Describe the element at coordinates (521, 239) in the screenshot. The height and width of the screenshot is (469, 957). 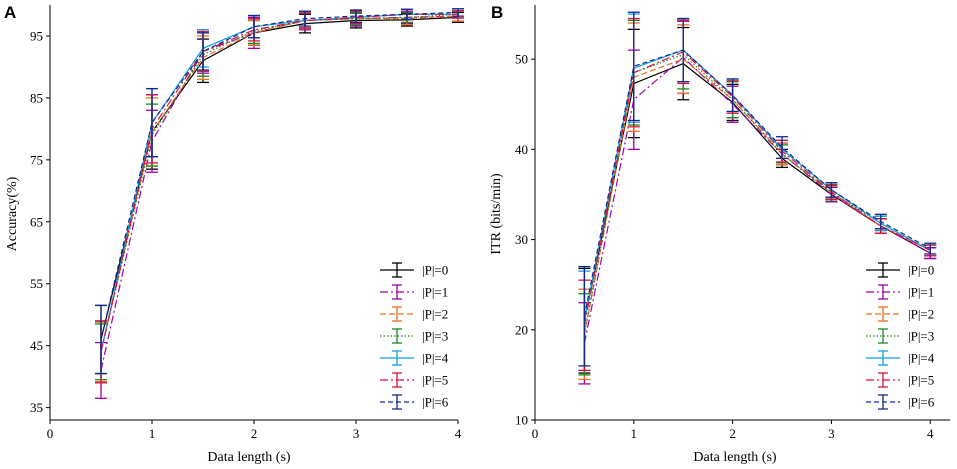
I see `panel-b-y-tick-label: 30` at that location.